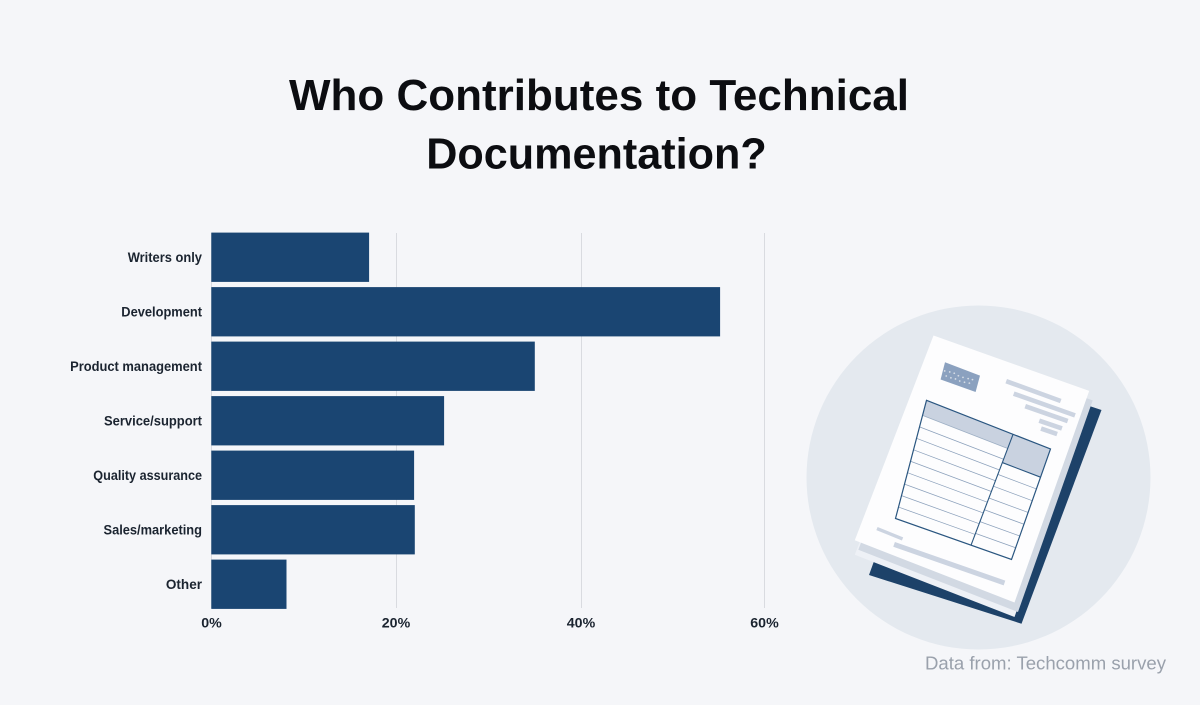 This screenshot has height=705, width=1200. Describe the element at coordinates (165, 258) in the screenshot. I see `svg-text: Writers only` at that location.